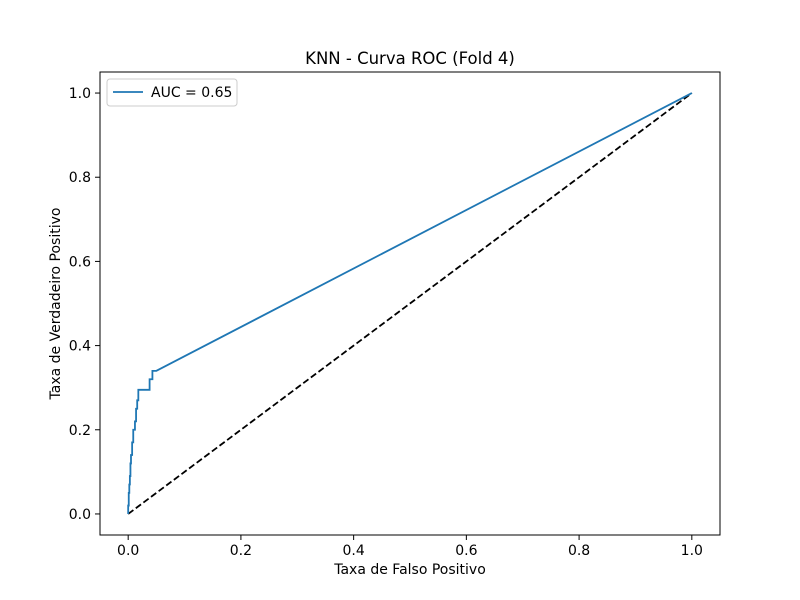 This screenshot has width=800, height=600. I want to click on legend-box, so click(172, 92).